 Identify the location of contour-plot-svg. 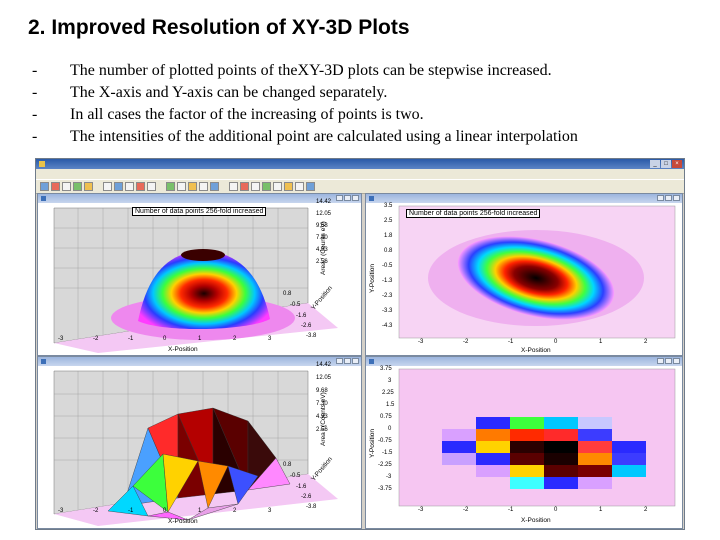
(537, 272).